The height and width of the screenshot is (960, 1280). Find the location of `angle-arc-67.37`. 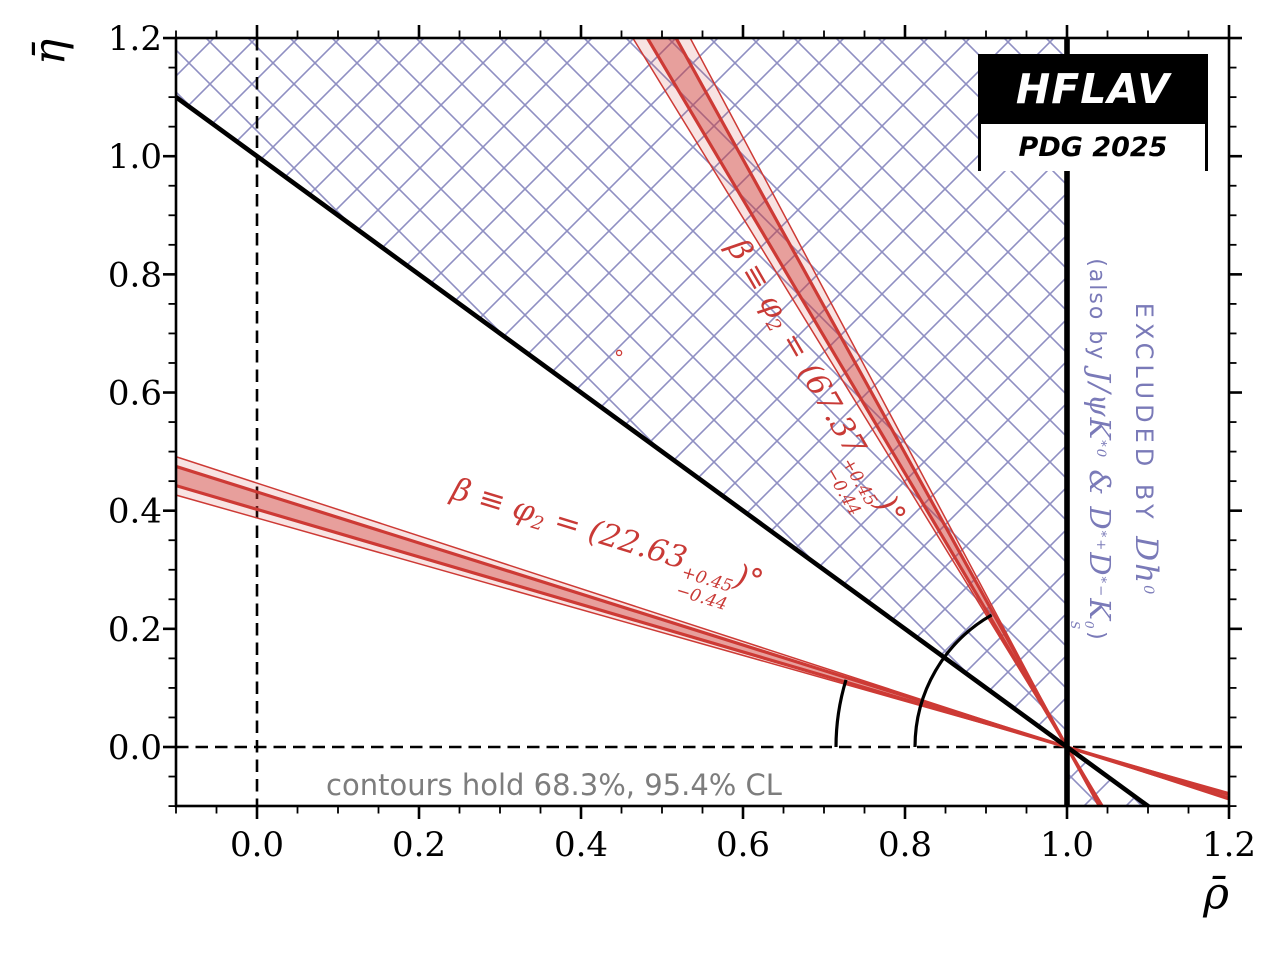

angle-arc-67.37 is located at coordinates (953, 680).